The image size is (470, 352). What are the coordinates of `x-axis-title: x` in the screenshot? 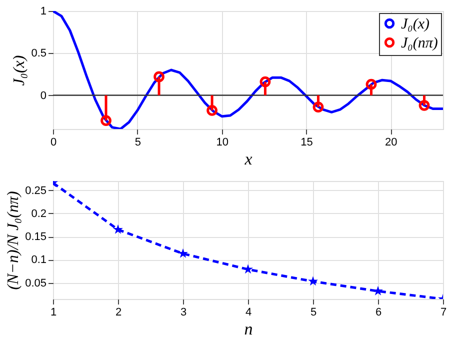 It's located at (248, 159).